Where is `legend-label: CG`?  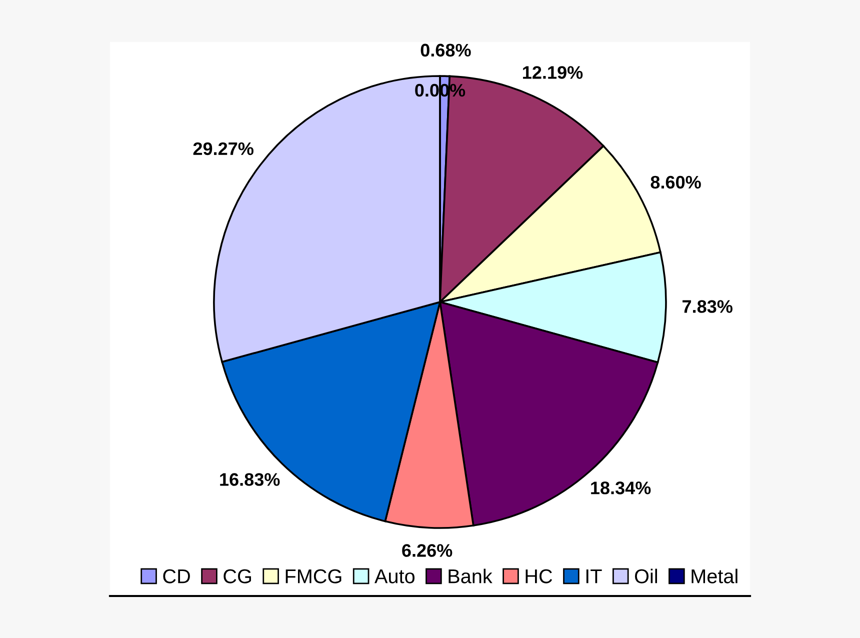
legend-label: CG is located at coordinates (237, 576).